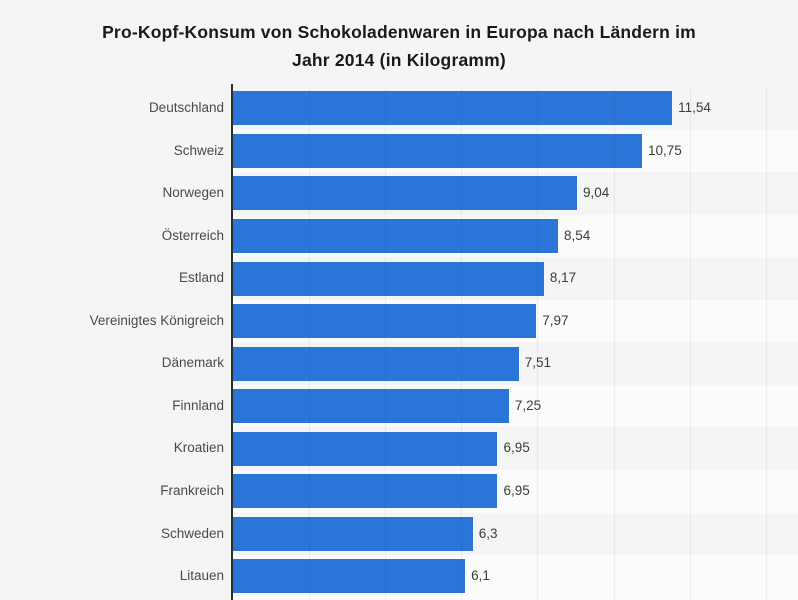 This screenshot has height=600, width=798. I want to click on category-label-vereinigtes-konigreich: Vereinigtes Königreich, so click(156, 320).